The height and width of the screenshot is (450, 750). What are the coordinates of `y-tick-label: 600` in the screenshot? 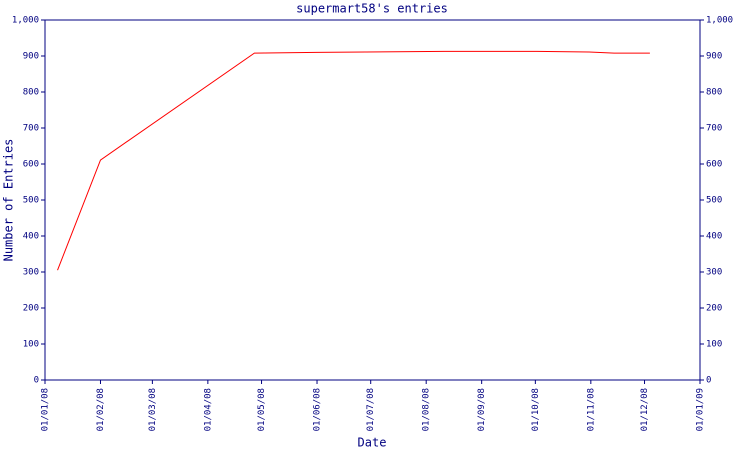 It's located at (31, 165).